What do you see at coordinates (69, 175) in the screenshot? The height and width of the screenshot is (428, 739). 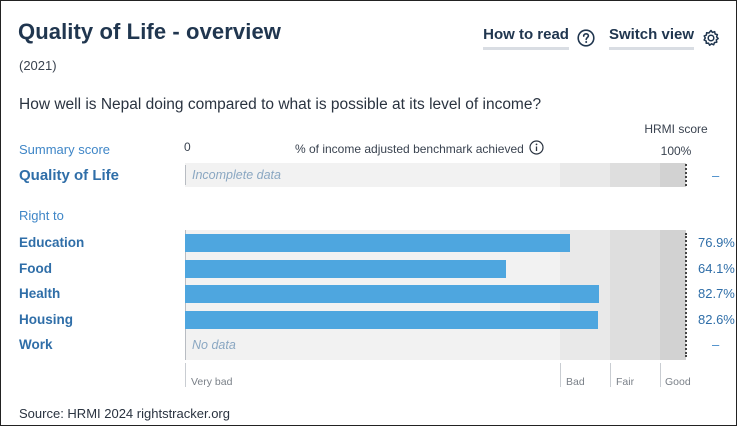 I see `quality-of-life-label: Quality of Life` at bounding box center [69, 175].